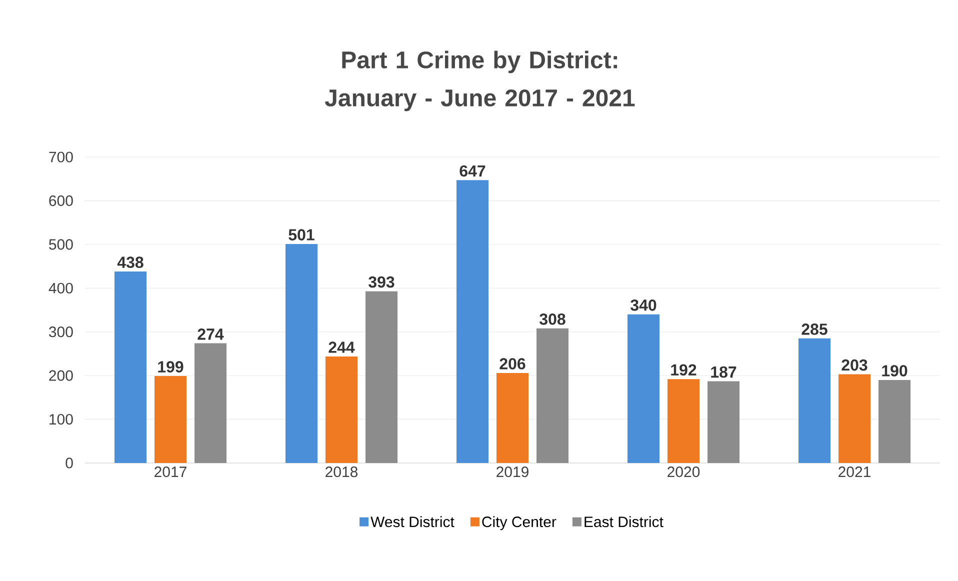 The width and height of the screenshot is (958, 581). What do you see at coordinates (61, 200) in the screenshot?
I see `y-tick-label: 600` at bounding box center [61, 200].